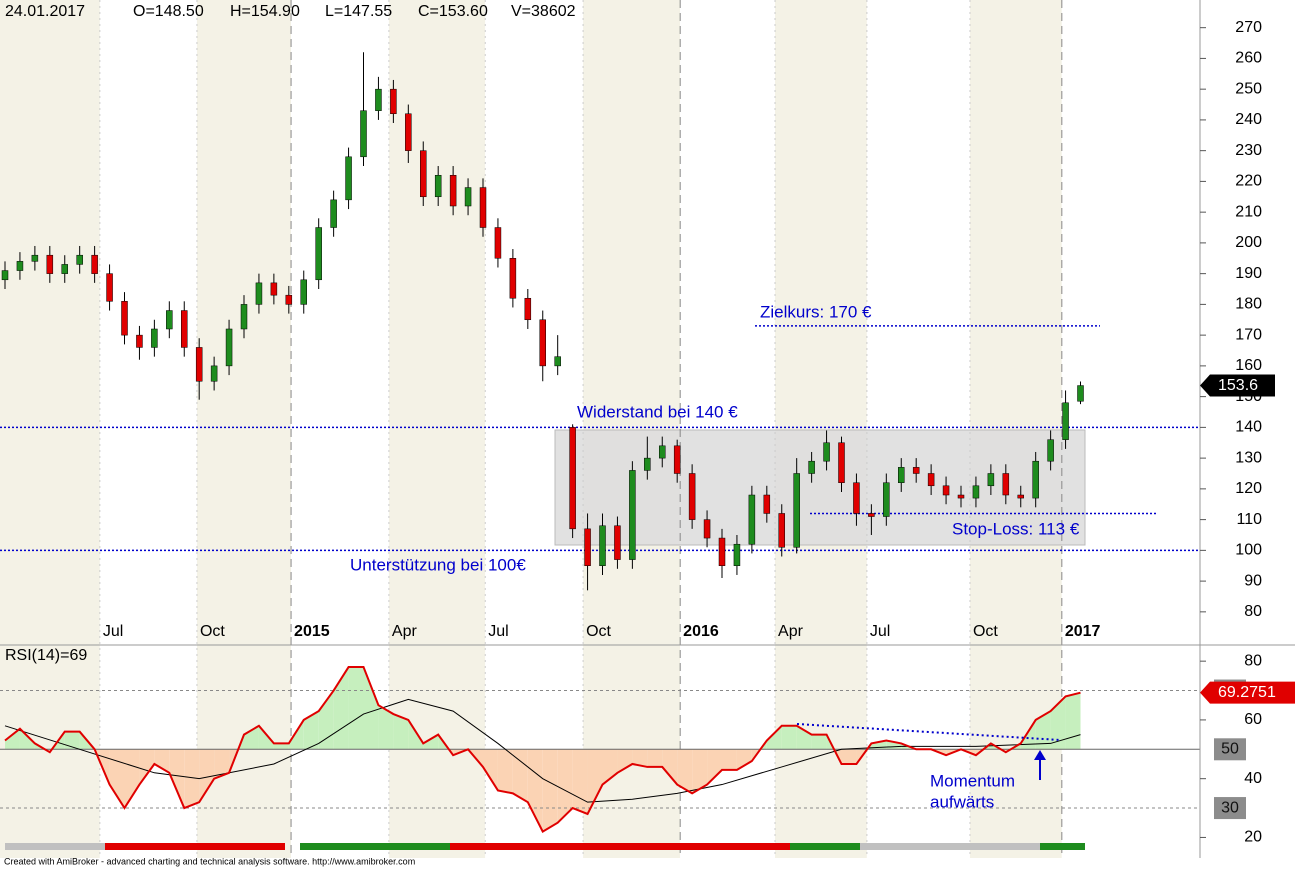 The width and height of the screenshot is (1295, 873). What do you see at coordinates (1248, 273) in the screenshot?
I see `y-tick-label: 190` at bounding box center [1248, 273].